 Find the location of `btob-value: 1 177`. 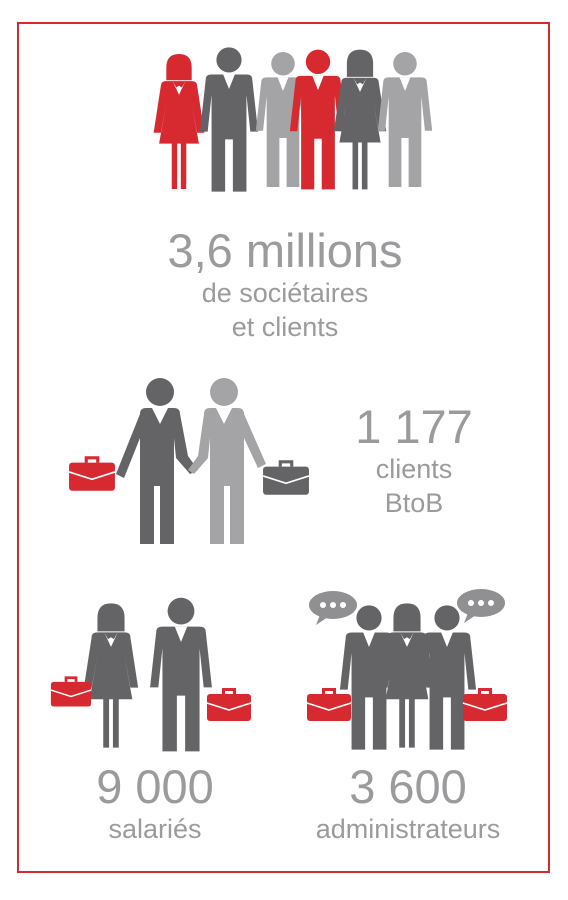

btob-value: 1 177 is located at coordinates (414, 426).